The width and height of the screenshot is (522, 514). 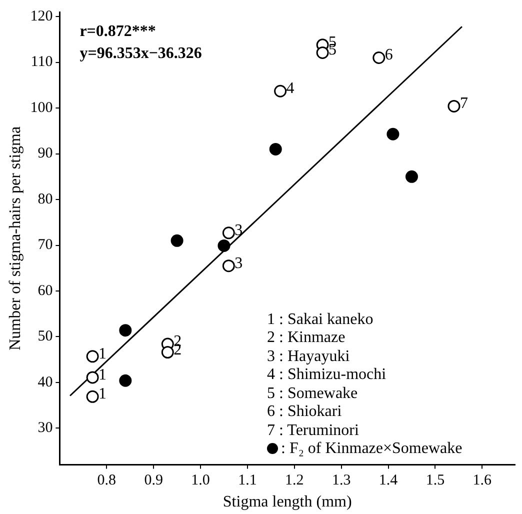 What do you see at coordinates (118, 31) in the screenshot?
I see `text: r=0.872***` at bounding box center [118, 31].